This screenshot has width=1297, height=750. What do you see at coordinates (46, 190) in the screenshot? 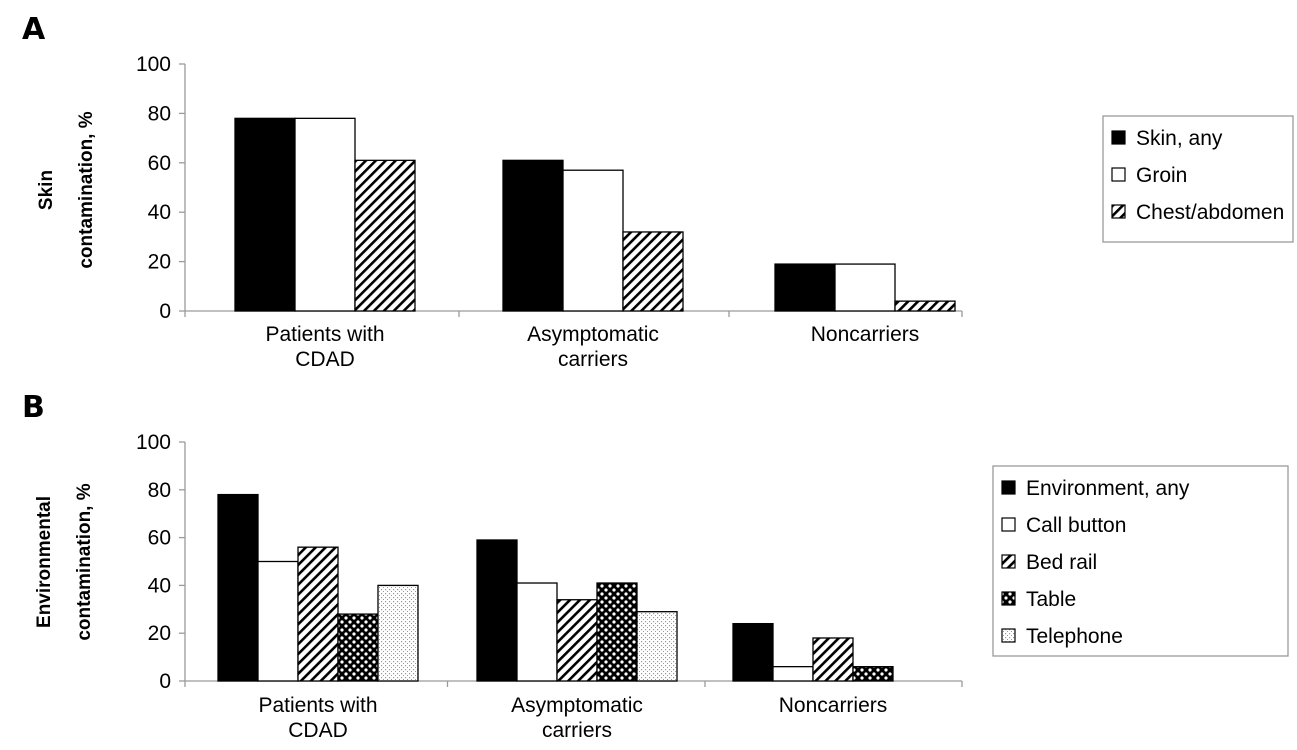
I see `y-axis-label: Skin` at bounding box center [46, 190].